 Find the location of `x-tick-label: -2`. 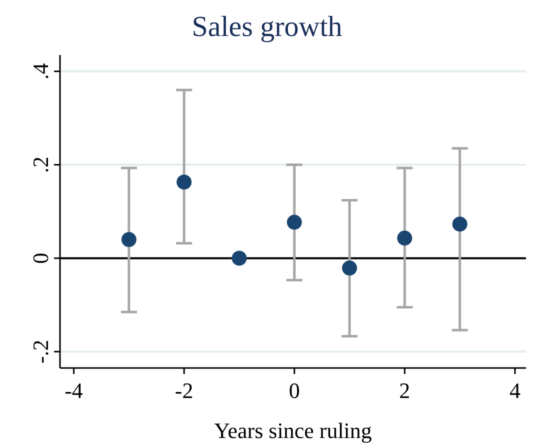

x-tick-label: -2 is located at coordinates (184, 390).